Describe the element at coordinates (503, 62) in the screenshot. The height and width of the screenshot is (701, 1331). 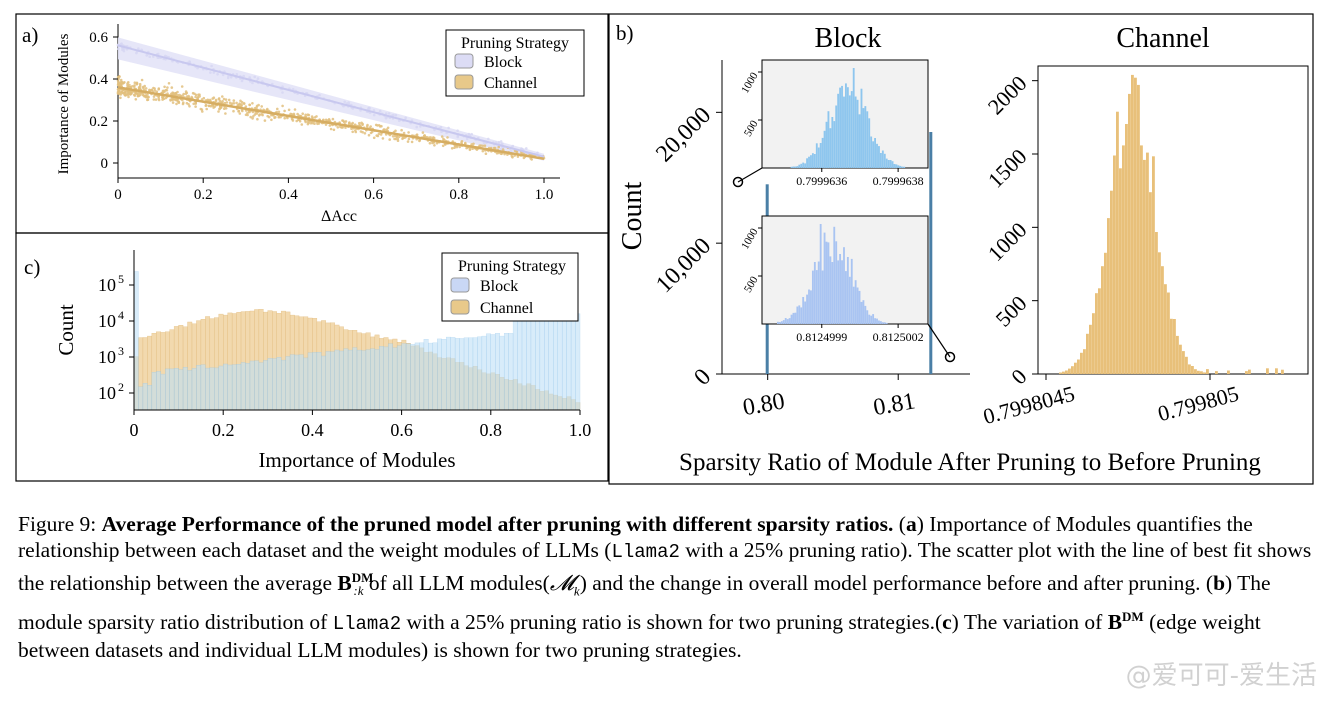
I see `legend-item-block: Block` at that location.